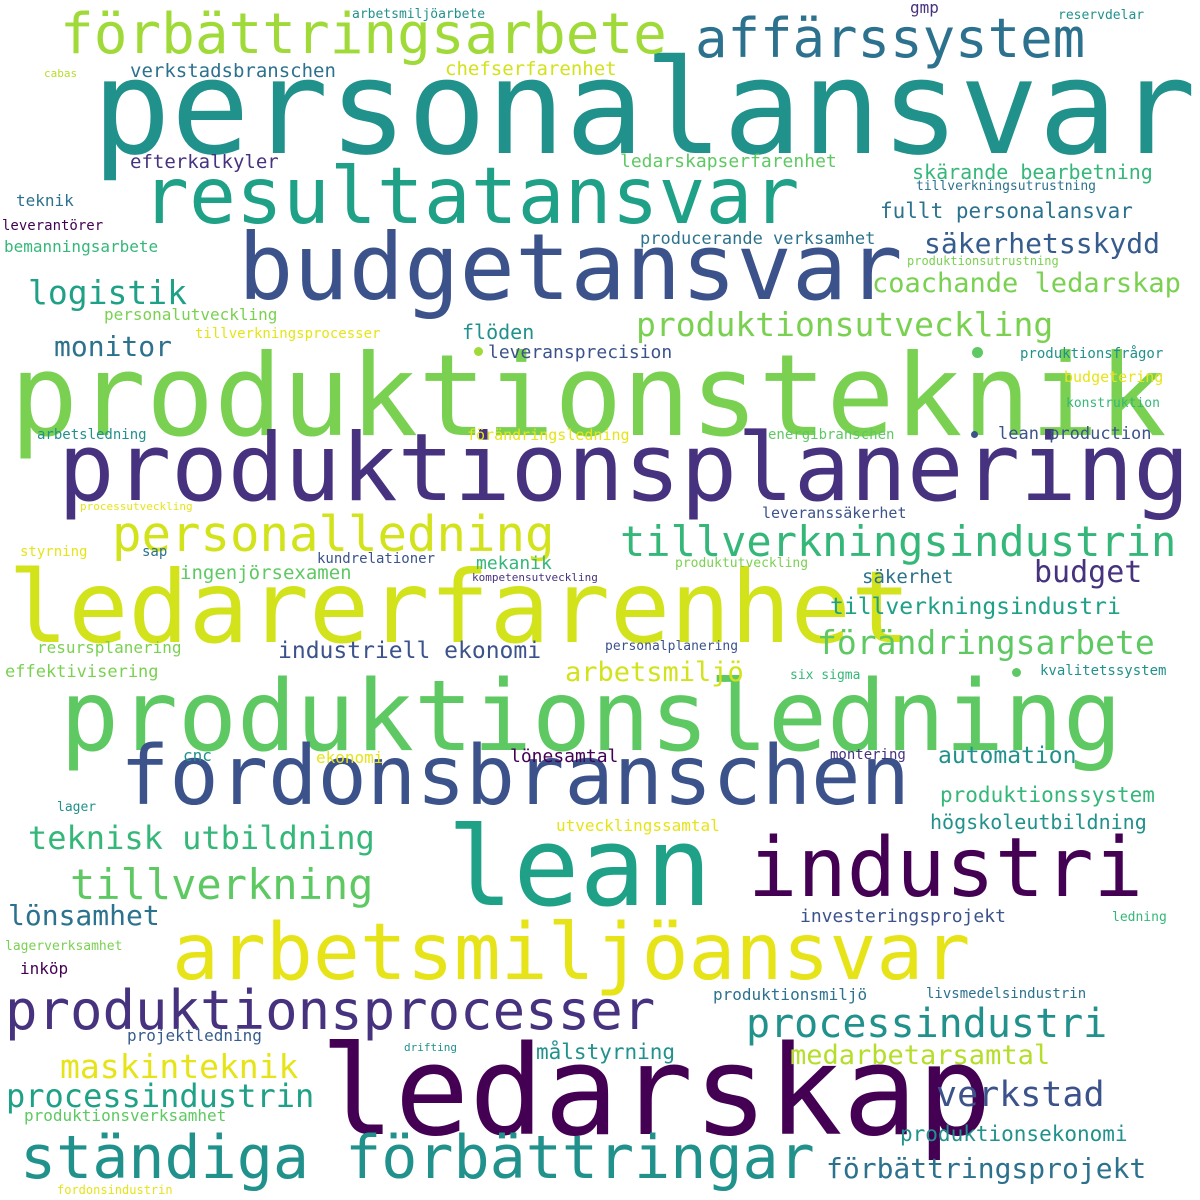  Describe the element at coordinates (109, 647) in the screenshot. I see `word-cloud-term: resursplanering` at that location.